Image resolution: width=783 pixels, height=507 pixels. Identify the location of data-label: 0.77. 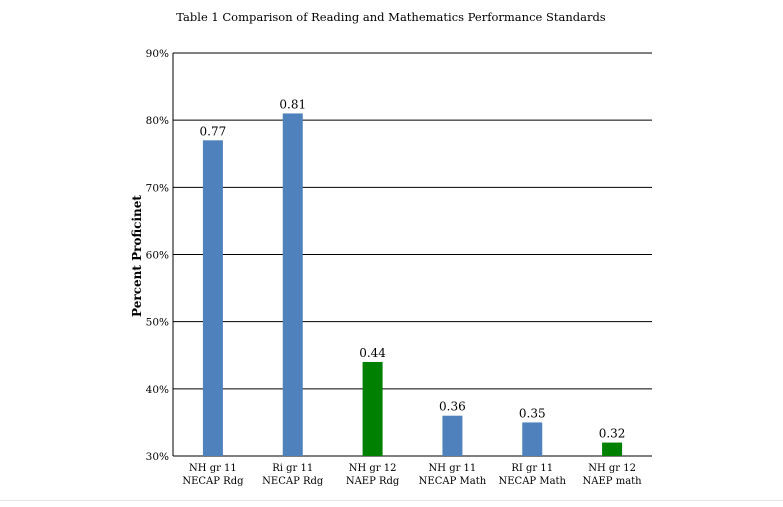
(213, 131).